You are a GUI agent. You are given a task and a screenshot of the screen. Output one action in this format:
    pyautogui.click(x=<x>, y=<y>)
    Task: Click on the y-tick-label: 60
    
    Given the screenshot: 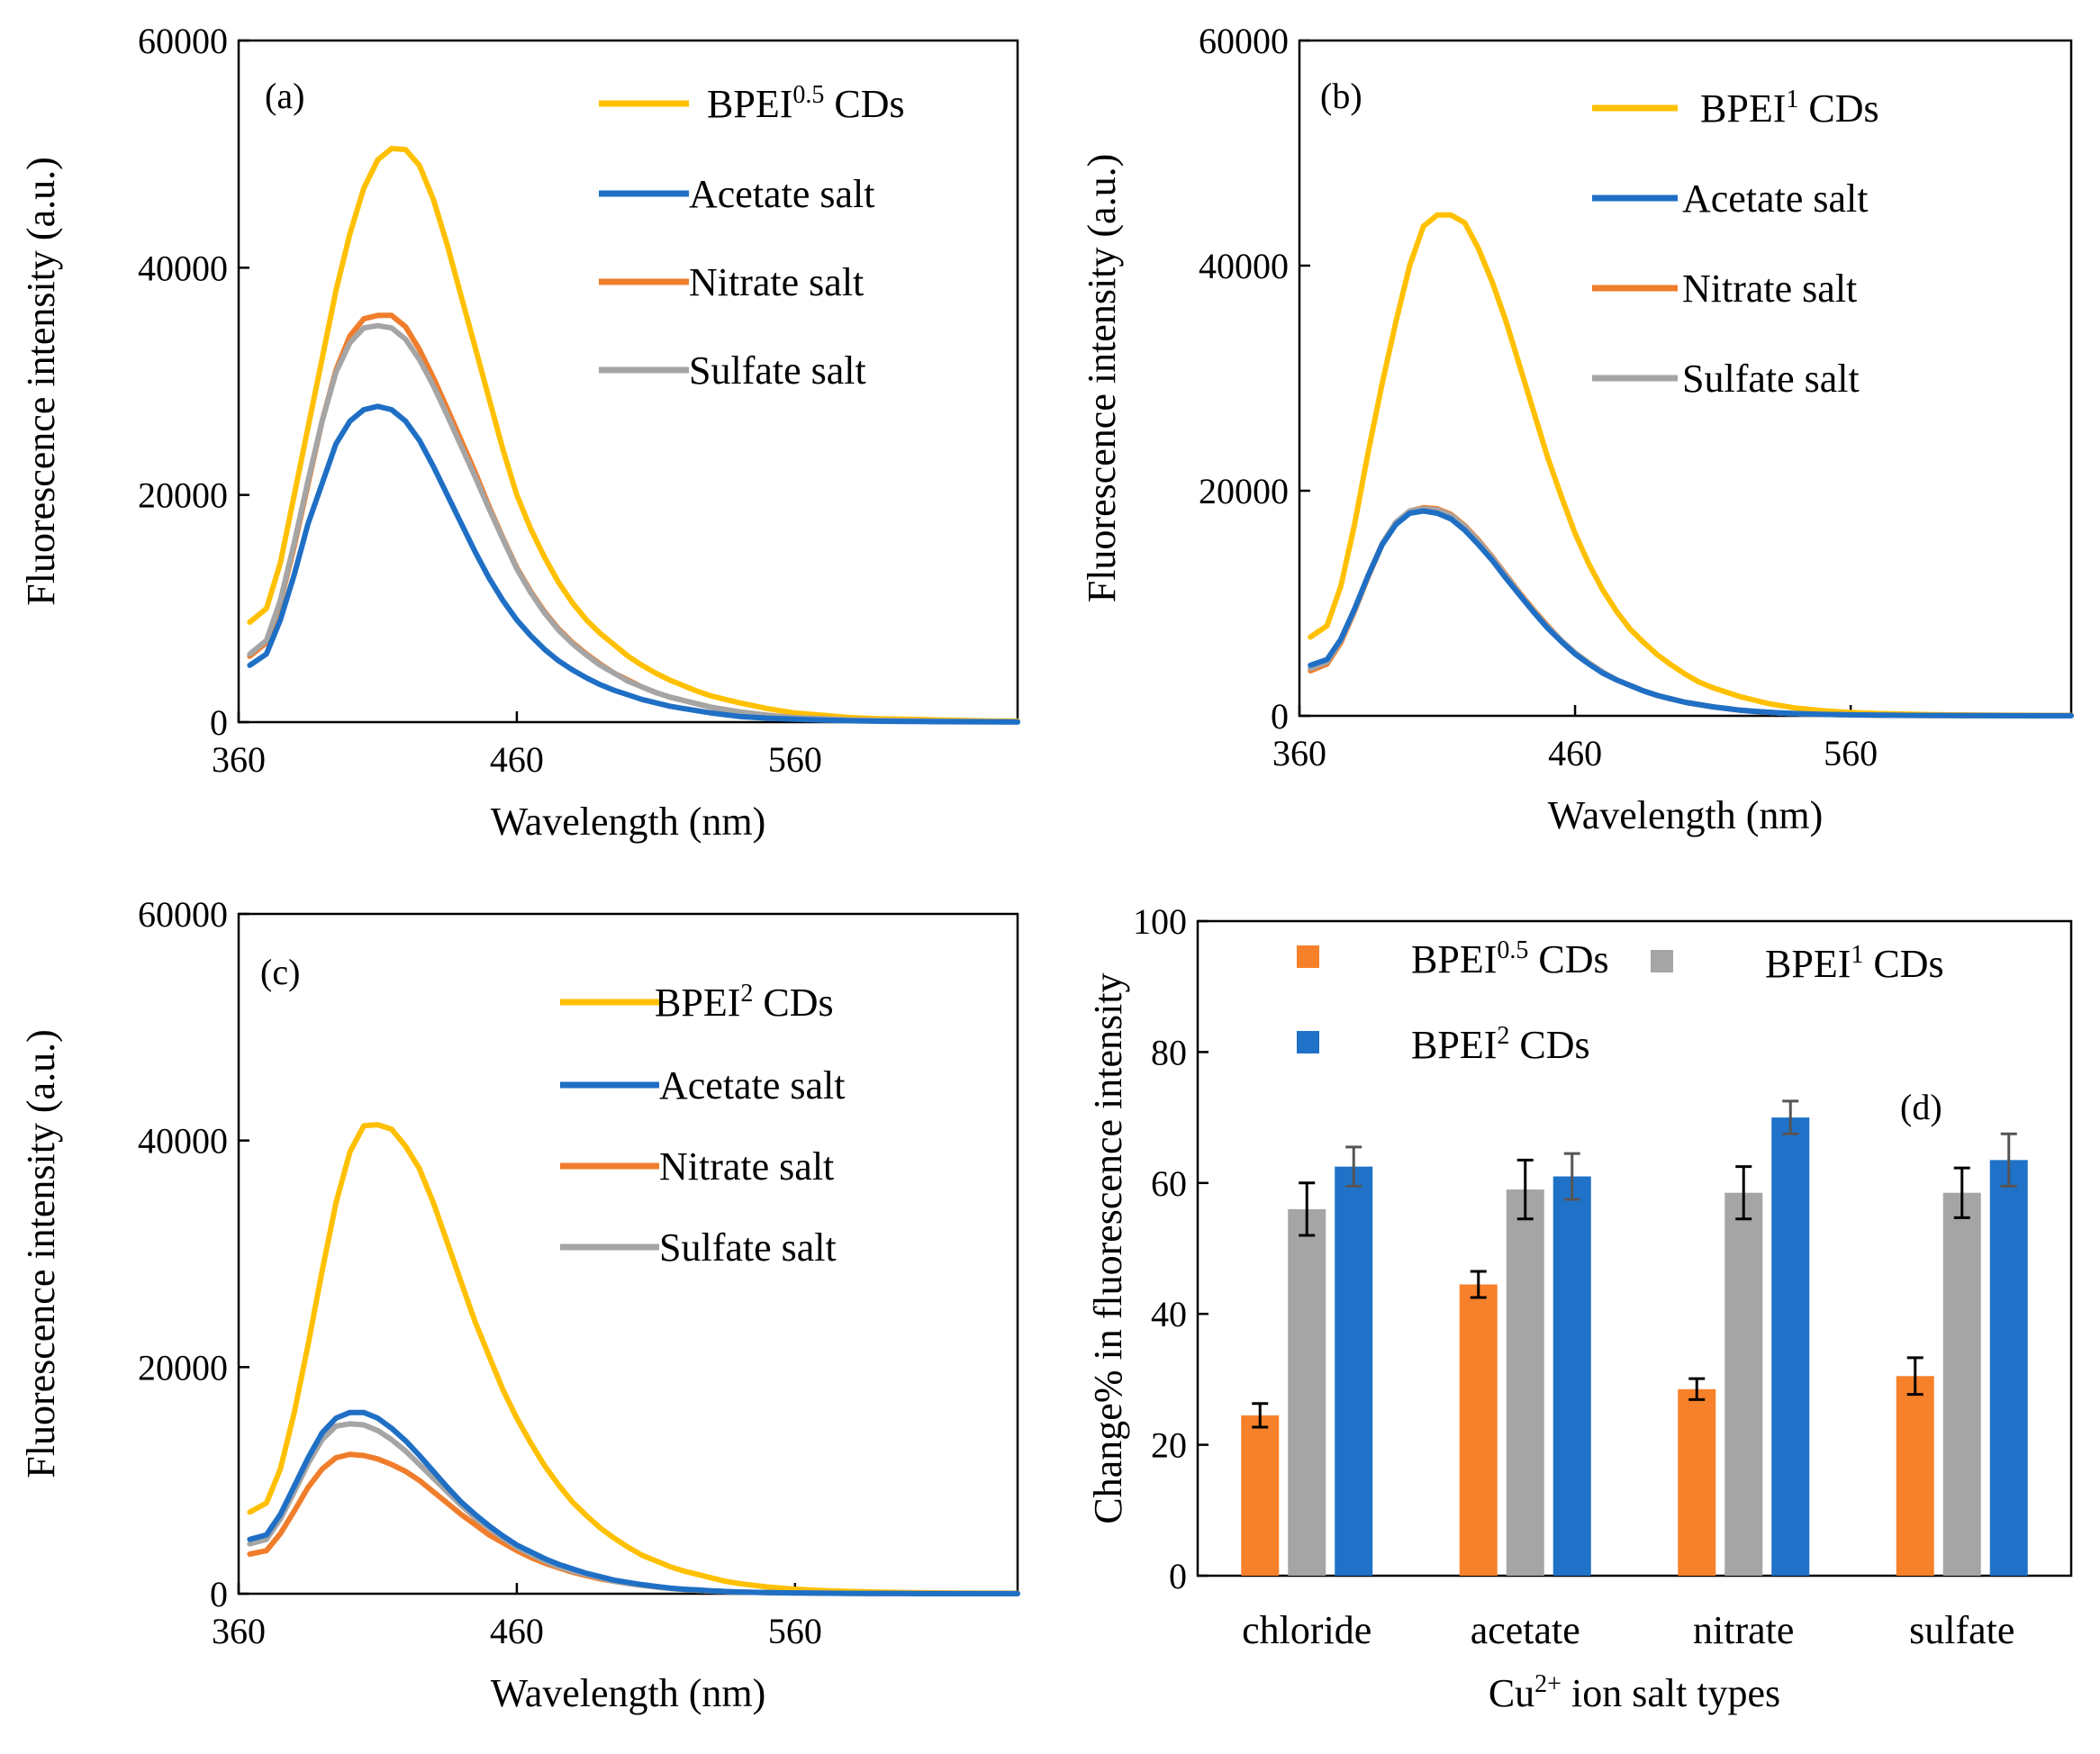 What is the action you would take?
    pyautogui.click(x=1169, y=1183)
    